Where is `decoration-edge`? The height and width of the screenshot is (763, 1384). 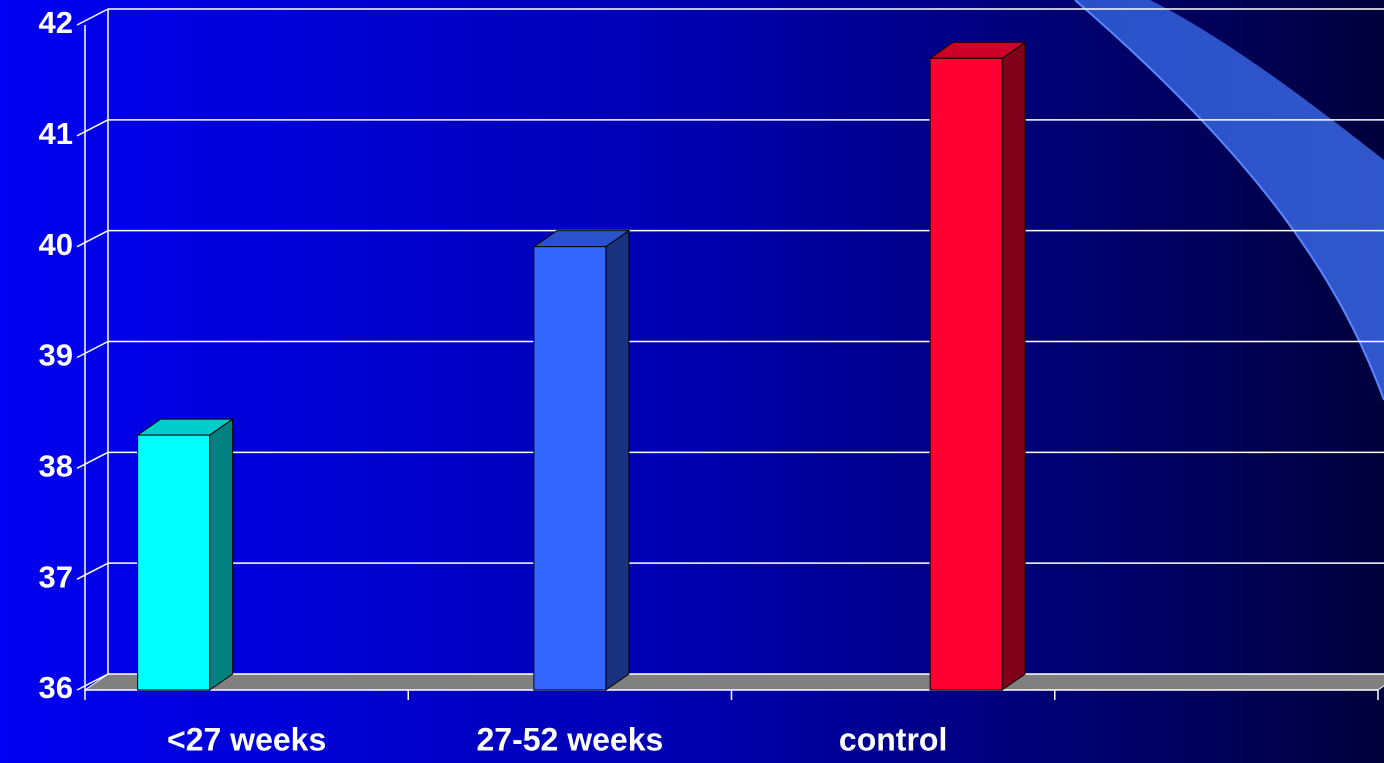
decoration-edge is located at coordinates (1229, 200).